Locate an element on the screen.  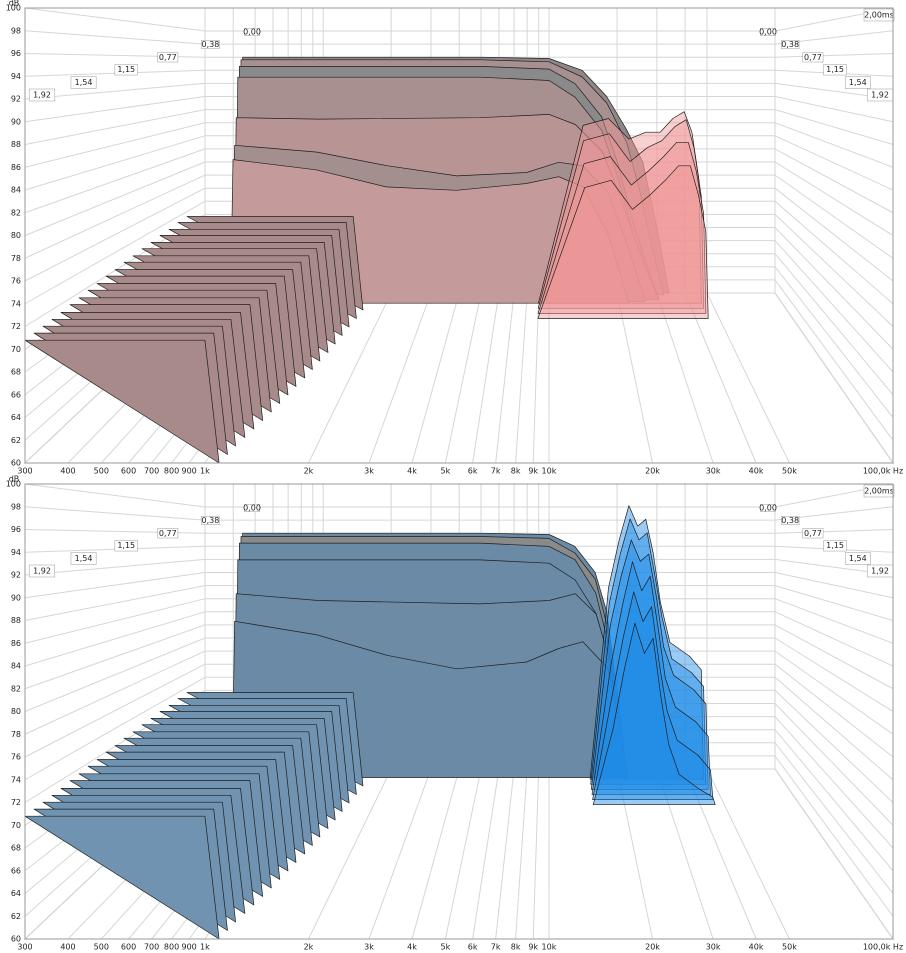
y-tick-label: 98 is located at coordinates (16, 506).